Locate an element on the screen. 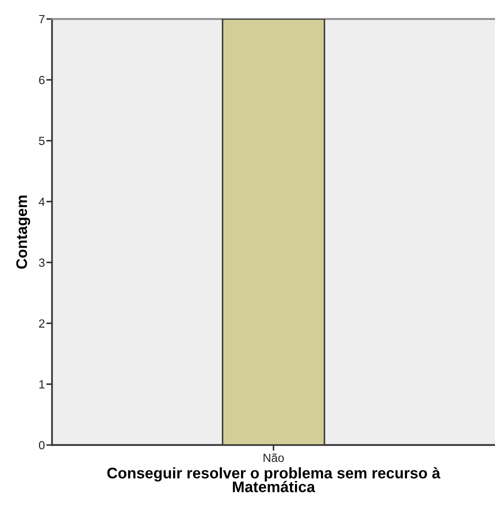 This screenshot has height=517, width=495. x-axis-title: Conseguir resolver o problema sem recurso à Matemática is located at coordinates (273, 479).